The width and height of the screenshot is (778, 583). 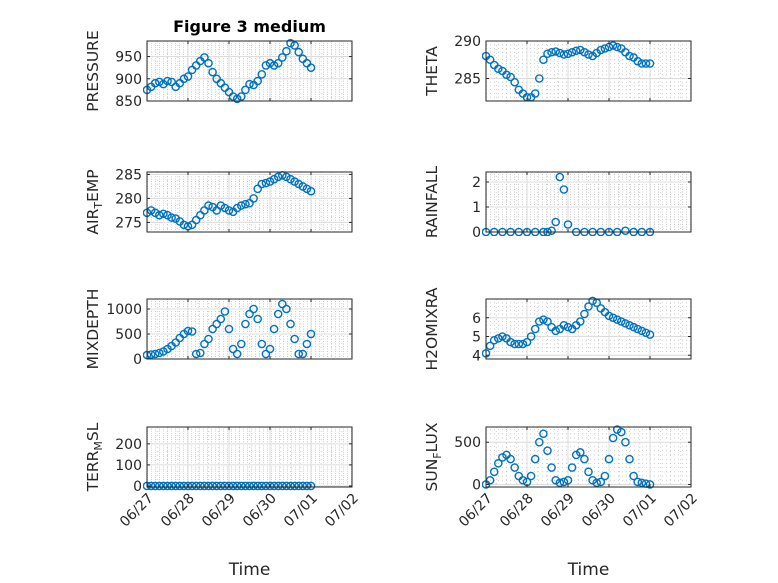 I want to click on y-tick-label: 500, so click(x=128, y=335).